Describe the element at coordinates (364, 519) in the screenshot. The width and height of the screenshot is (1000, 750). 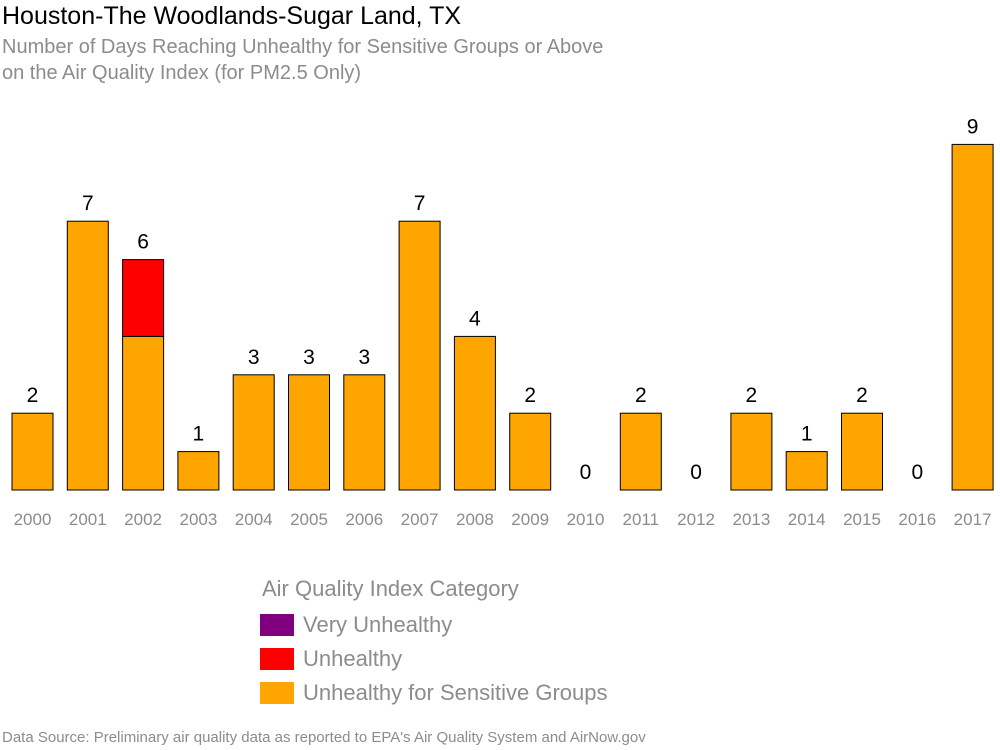
I see `x-tick-label-2006: 2006` at that location.